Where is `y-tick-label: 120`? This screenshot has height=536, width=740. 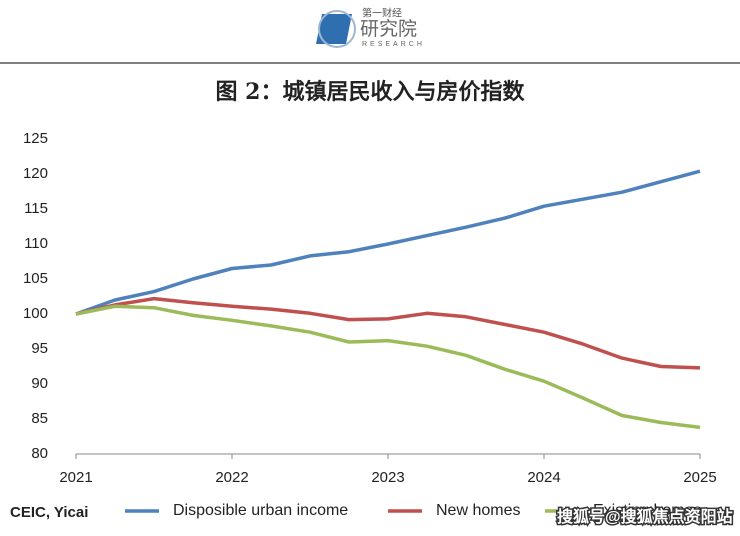 y-tick-label: 120 is located at coordinates (35, 173).